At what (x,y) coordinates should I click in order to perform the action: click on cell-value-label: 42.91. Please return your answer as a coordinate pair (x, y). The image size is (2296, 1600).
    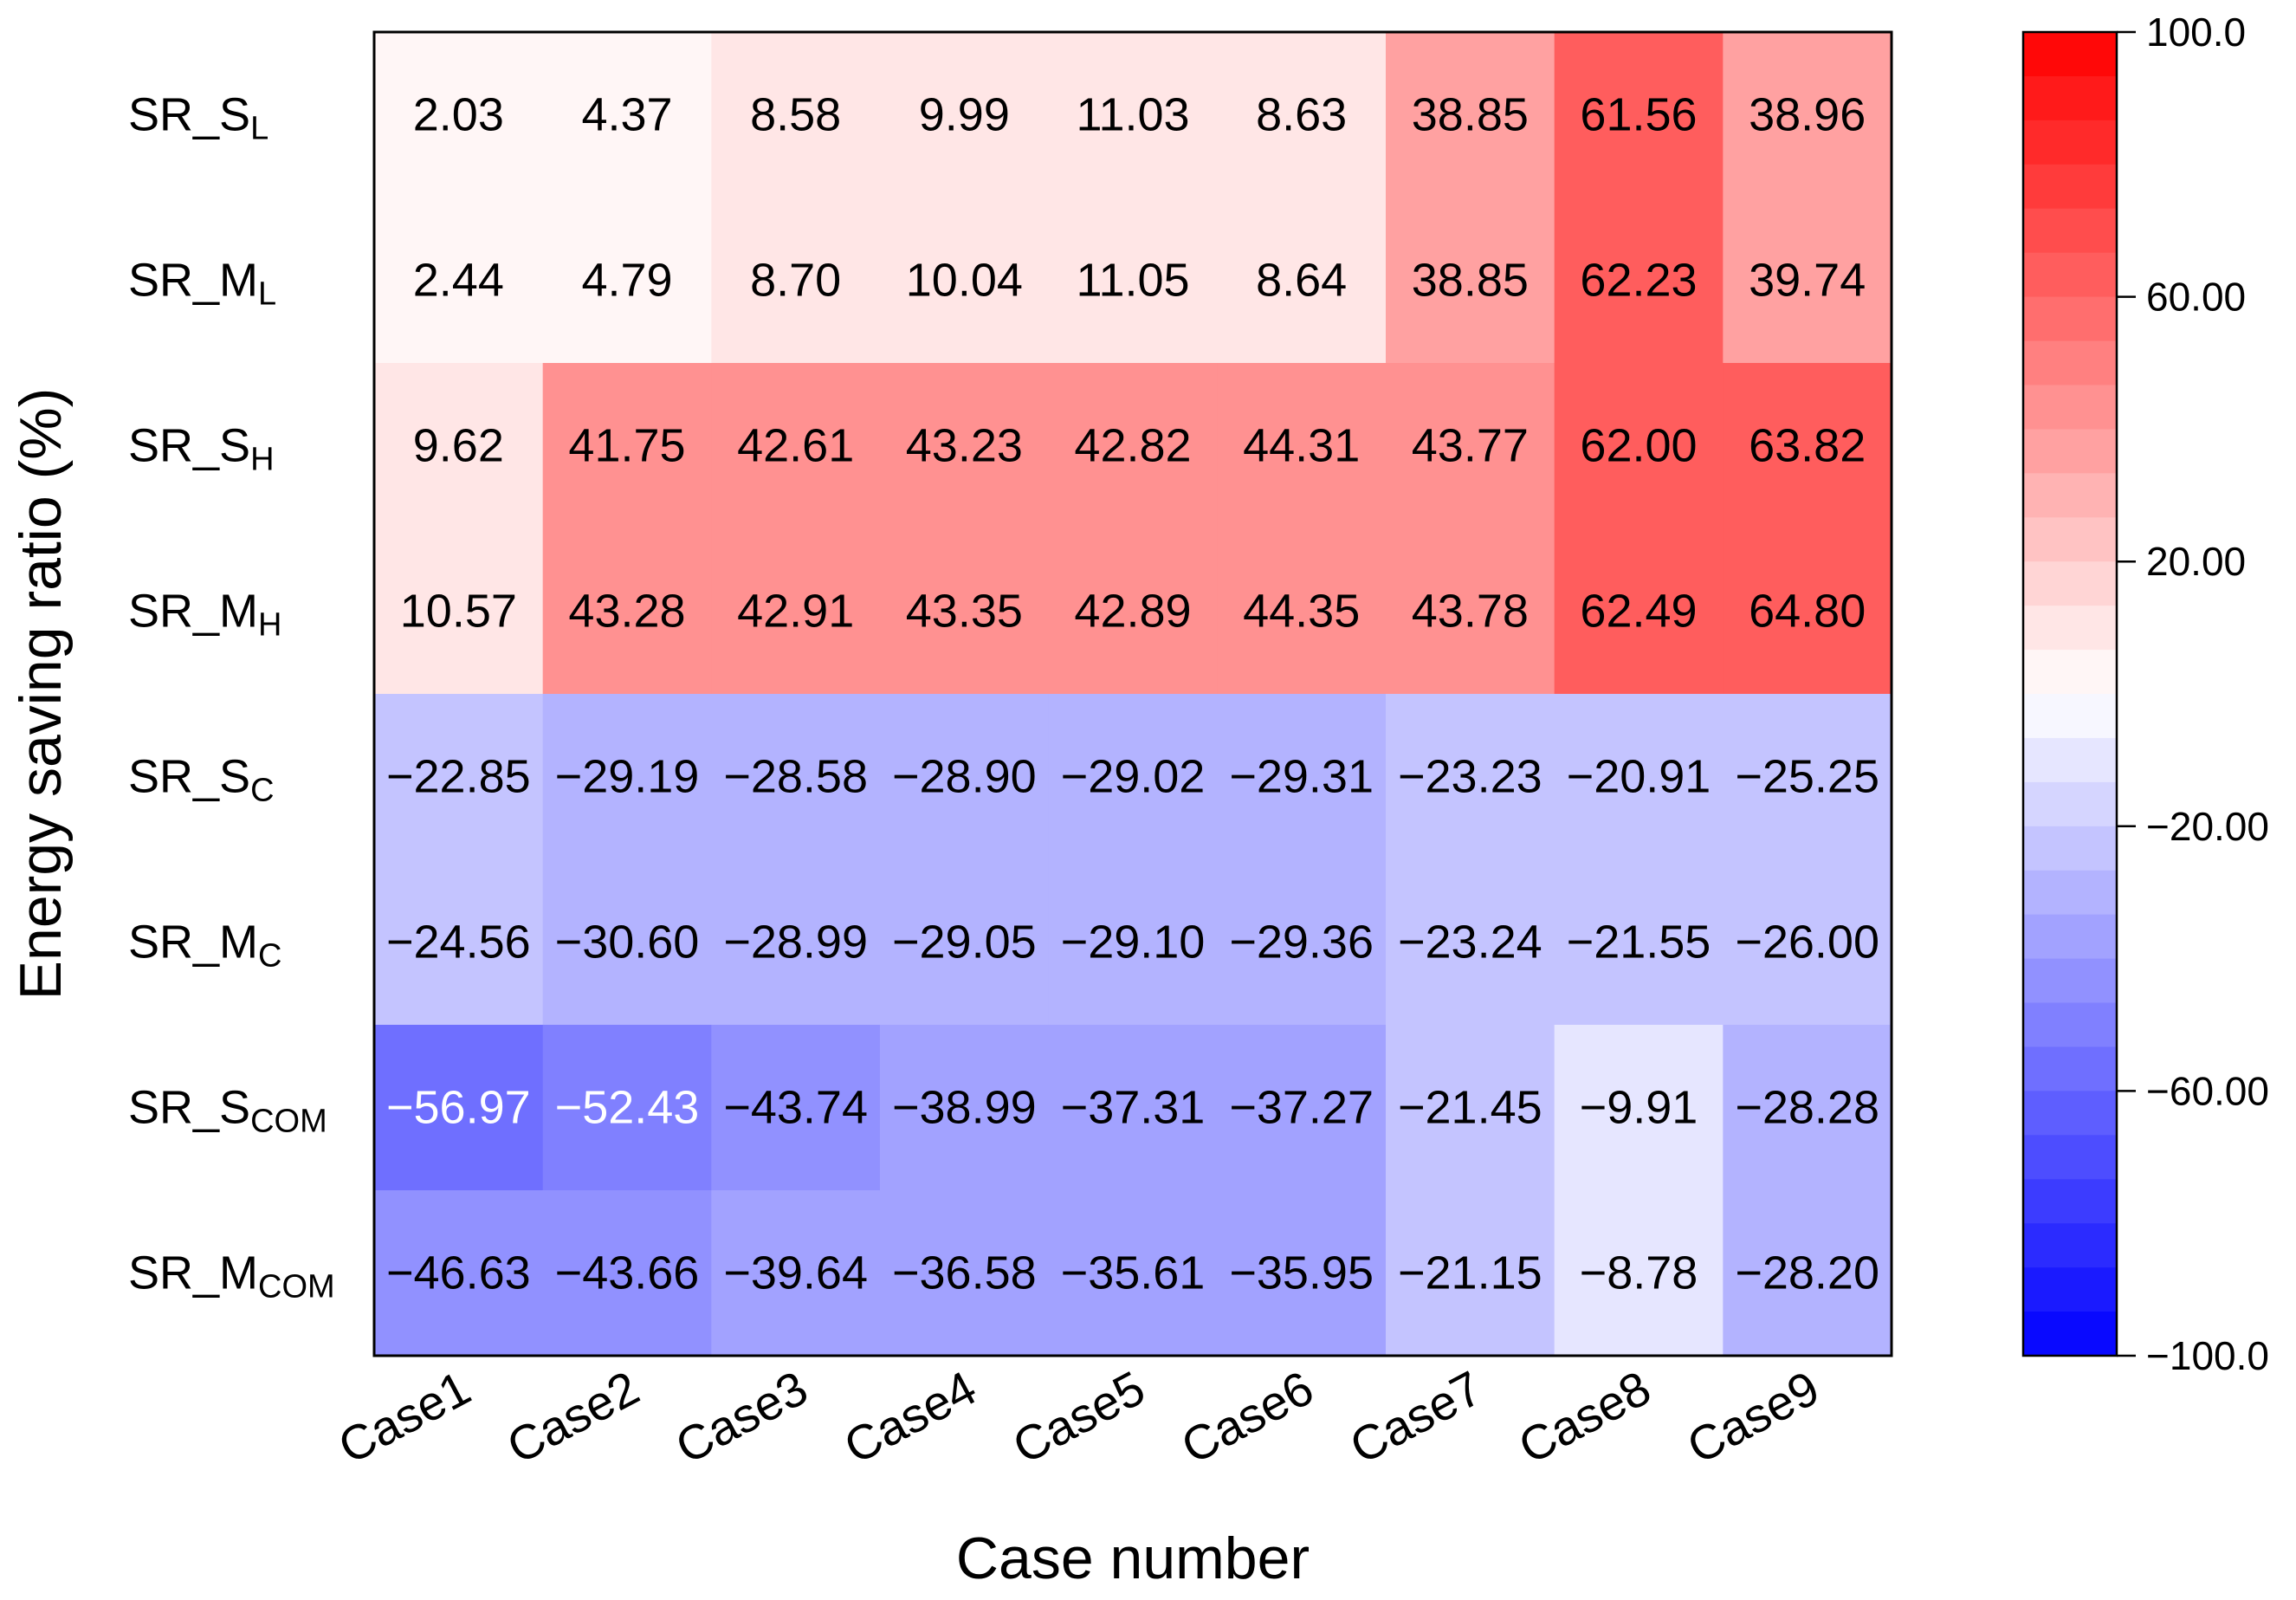
    Looking at the image, I should click on (795, 612).